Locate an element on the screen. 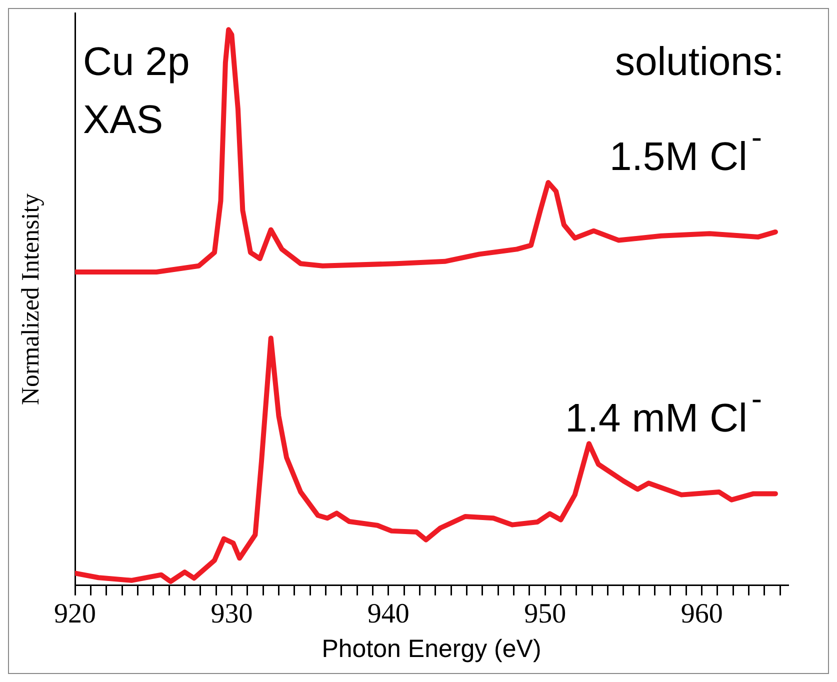 The height and width of the screenshot is (682, 837). y-axis-title: Normalized Intensity is located at coordinates (31, 299).